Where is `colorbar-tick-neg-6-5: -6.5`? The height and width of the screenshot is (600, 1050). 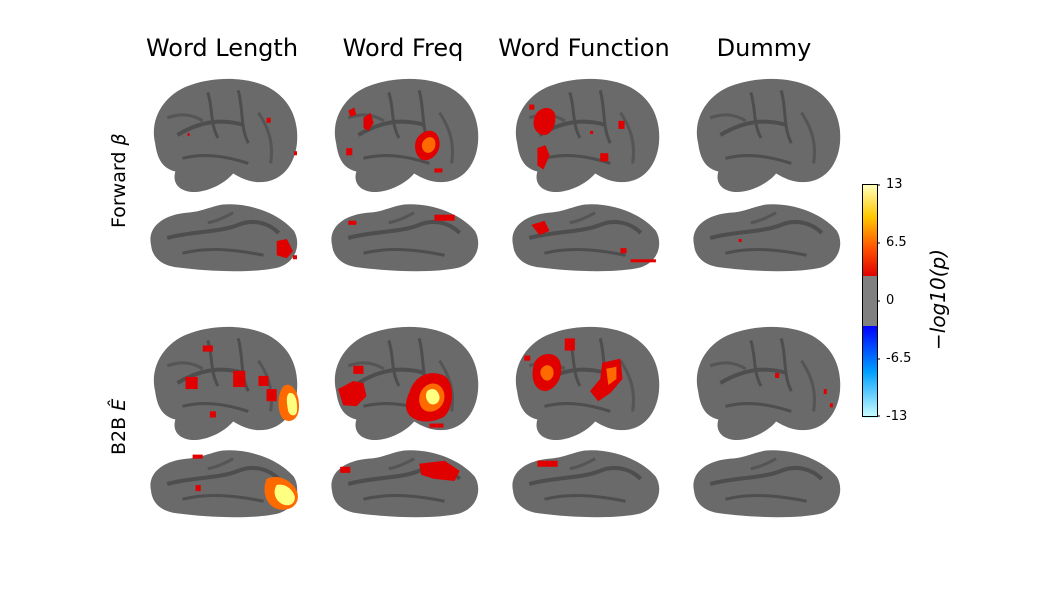
colorbar-tick-neg-6-5: -6.5 is located at coordinates (899, 358).